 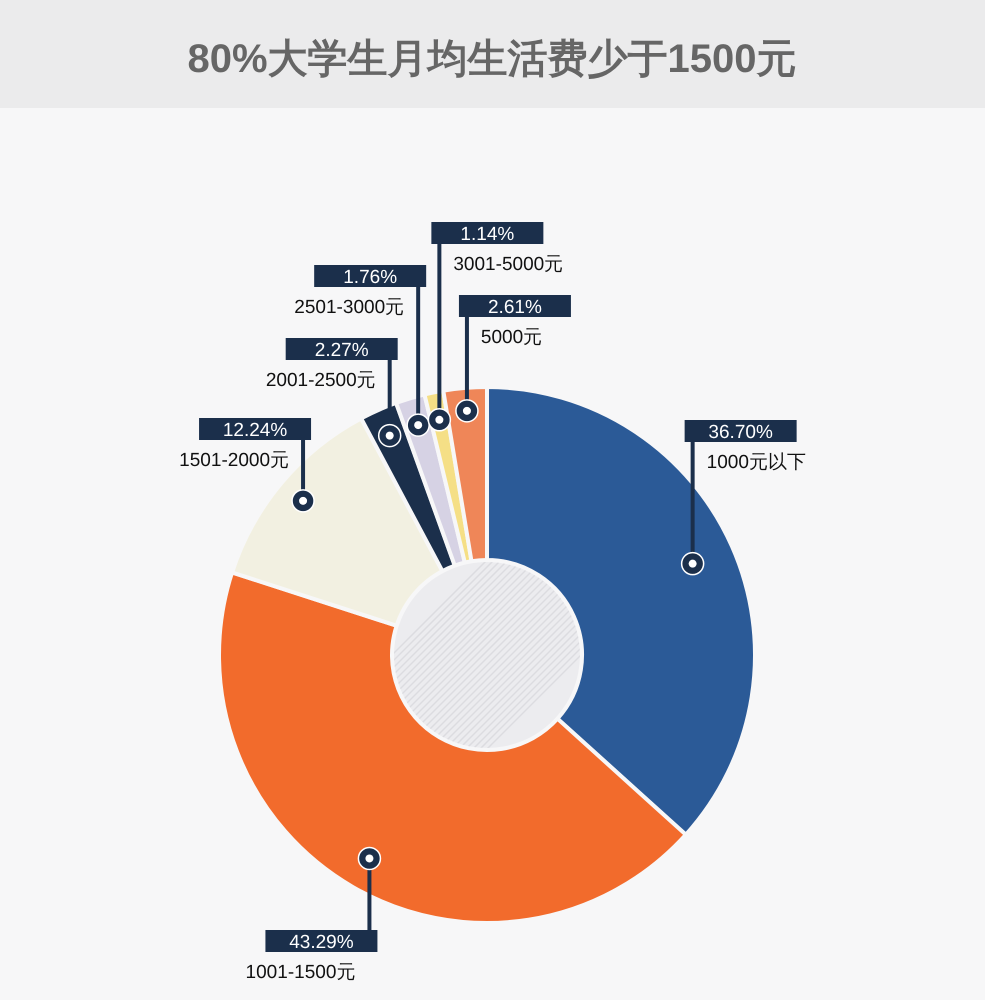 What do you see at coordinates (321, 380) in the screenshot?
I see `slice-label: 2001-2500元` at bounding box center [321, 380].